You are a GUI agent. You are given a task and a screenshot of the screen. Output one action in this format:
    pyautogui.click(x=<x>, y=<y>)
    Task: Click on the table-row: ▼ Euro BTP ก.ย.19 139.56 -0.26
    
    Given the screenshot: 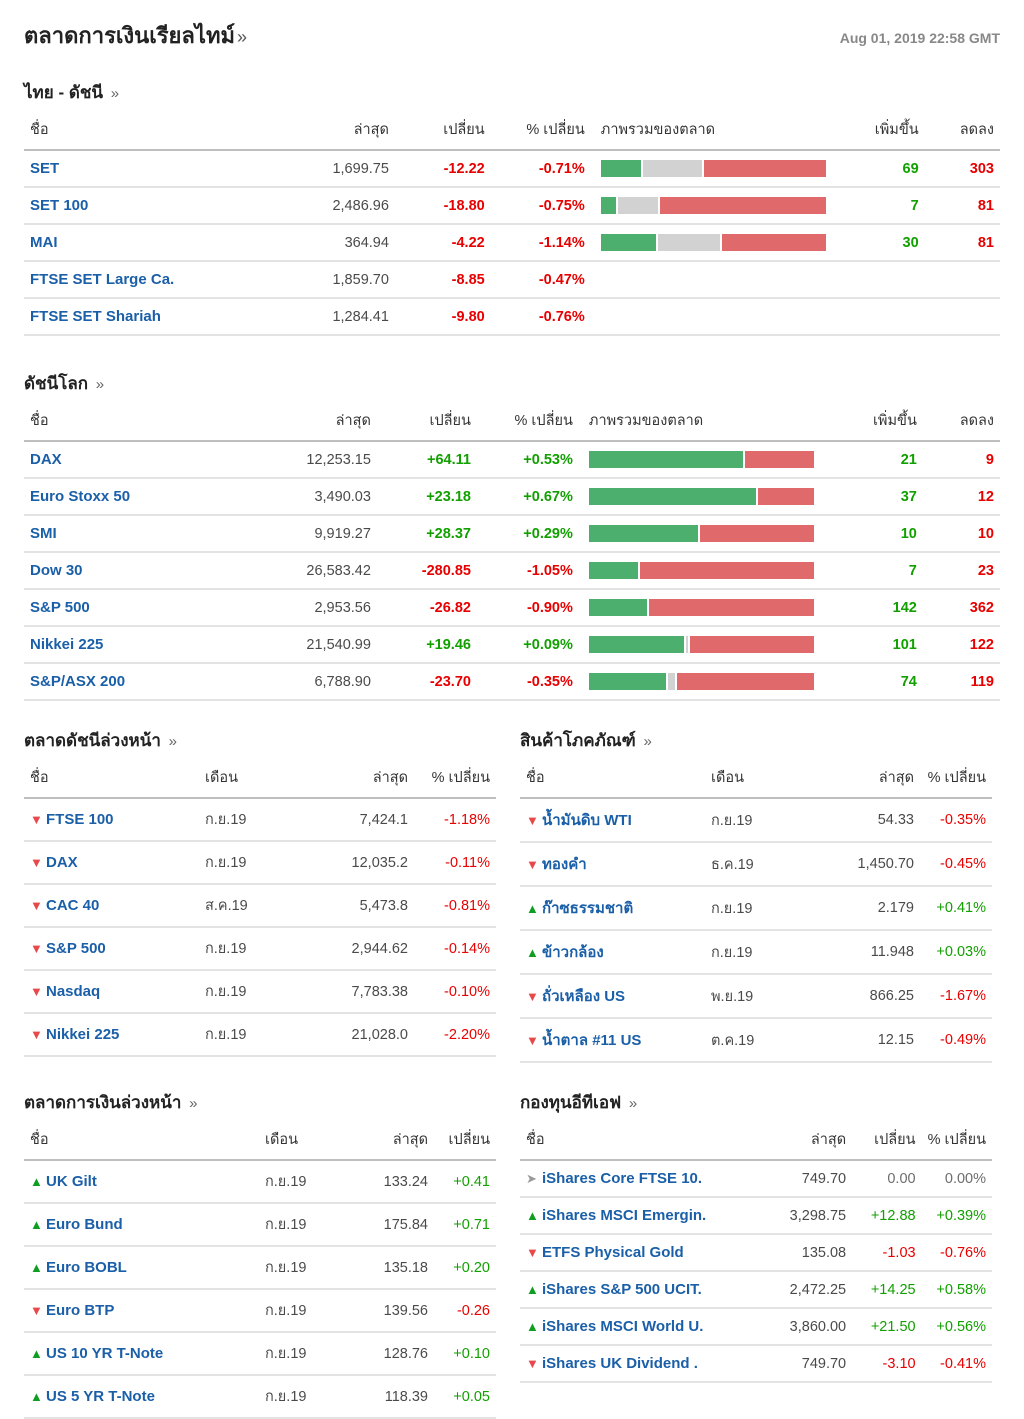 What is the action you would take?
    pyautogui.click(x=260, y=1310)
    